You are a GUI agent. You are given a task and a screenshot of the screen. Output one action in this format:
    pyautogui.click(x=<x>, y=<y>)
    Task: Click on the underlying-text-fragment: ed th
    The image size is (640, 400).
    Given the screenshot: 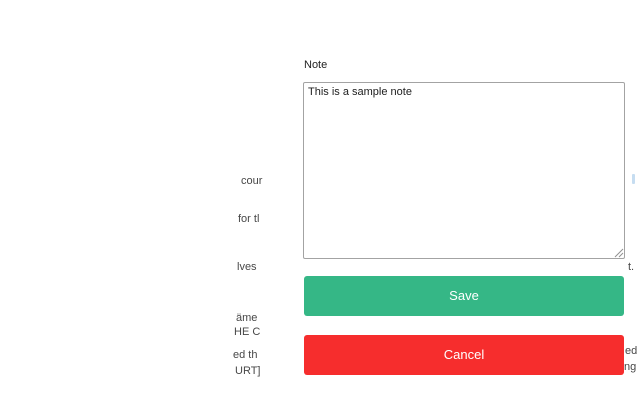 What is the action you would take?
    pyautogui.click(x=245, y=355)
    